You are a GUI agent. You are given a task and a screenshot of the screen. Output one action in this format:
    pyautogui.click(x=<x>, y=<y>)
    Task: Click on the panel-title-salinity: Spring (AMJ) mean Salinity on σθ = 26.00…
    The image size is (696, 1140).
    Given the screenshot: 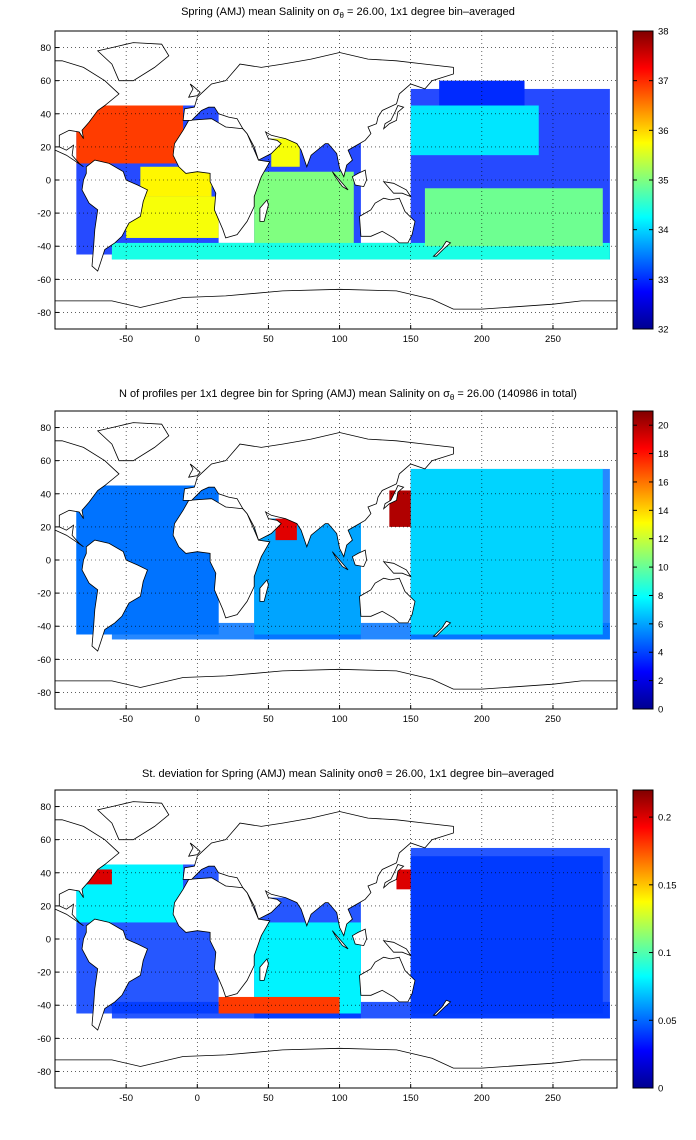 What is the action you would take?
    pyautogui.click(x=348, y=13)
    